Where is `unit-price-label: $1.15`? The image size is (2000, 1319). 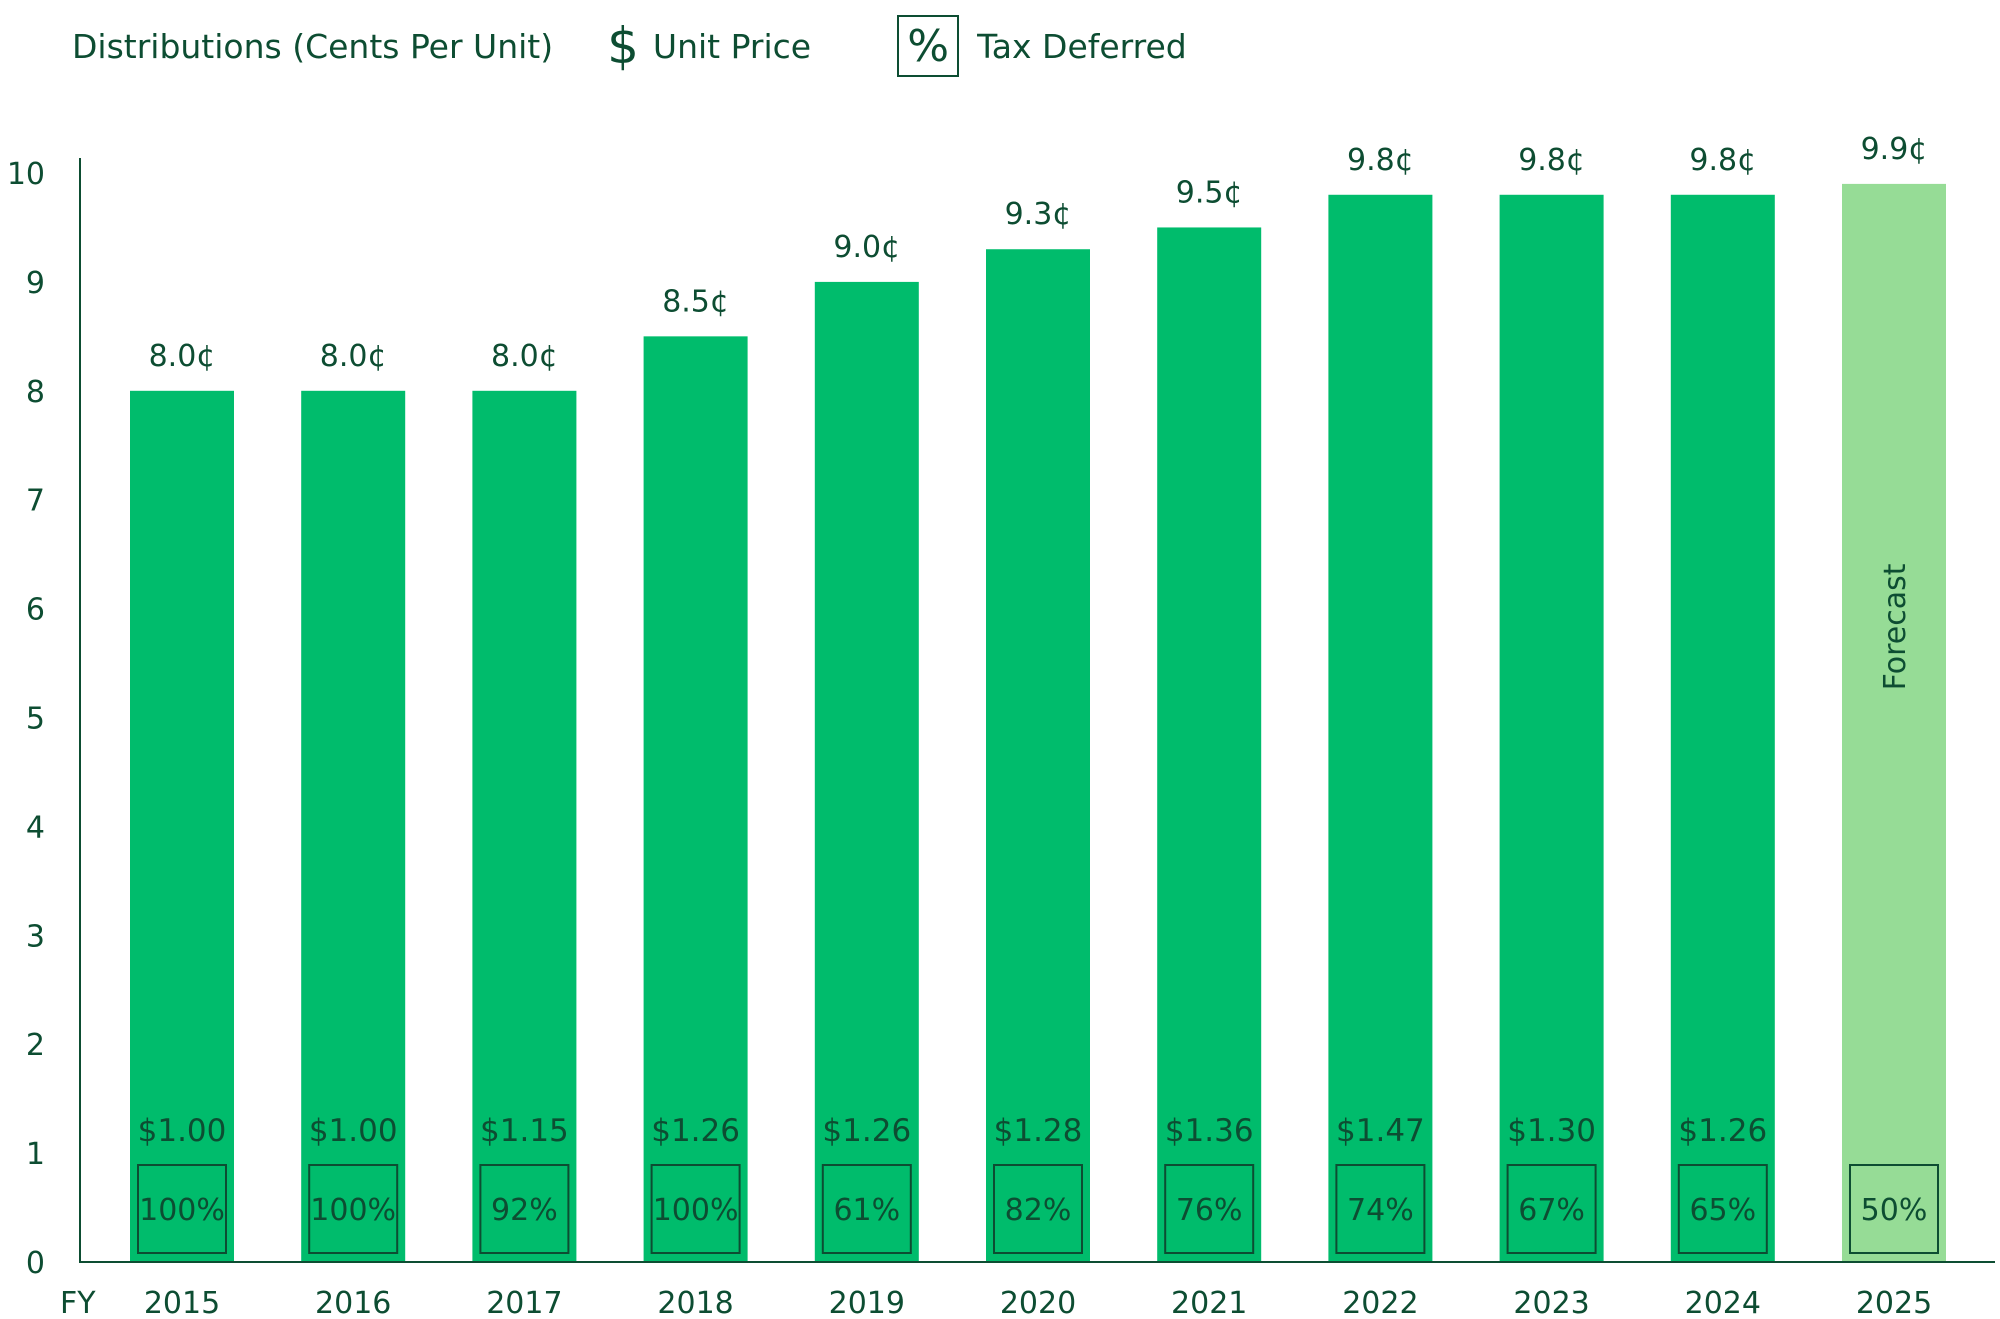 unit-price-label: $1.15 is located at coordinates (524, 1131).